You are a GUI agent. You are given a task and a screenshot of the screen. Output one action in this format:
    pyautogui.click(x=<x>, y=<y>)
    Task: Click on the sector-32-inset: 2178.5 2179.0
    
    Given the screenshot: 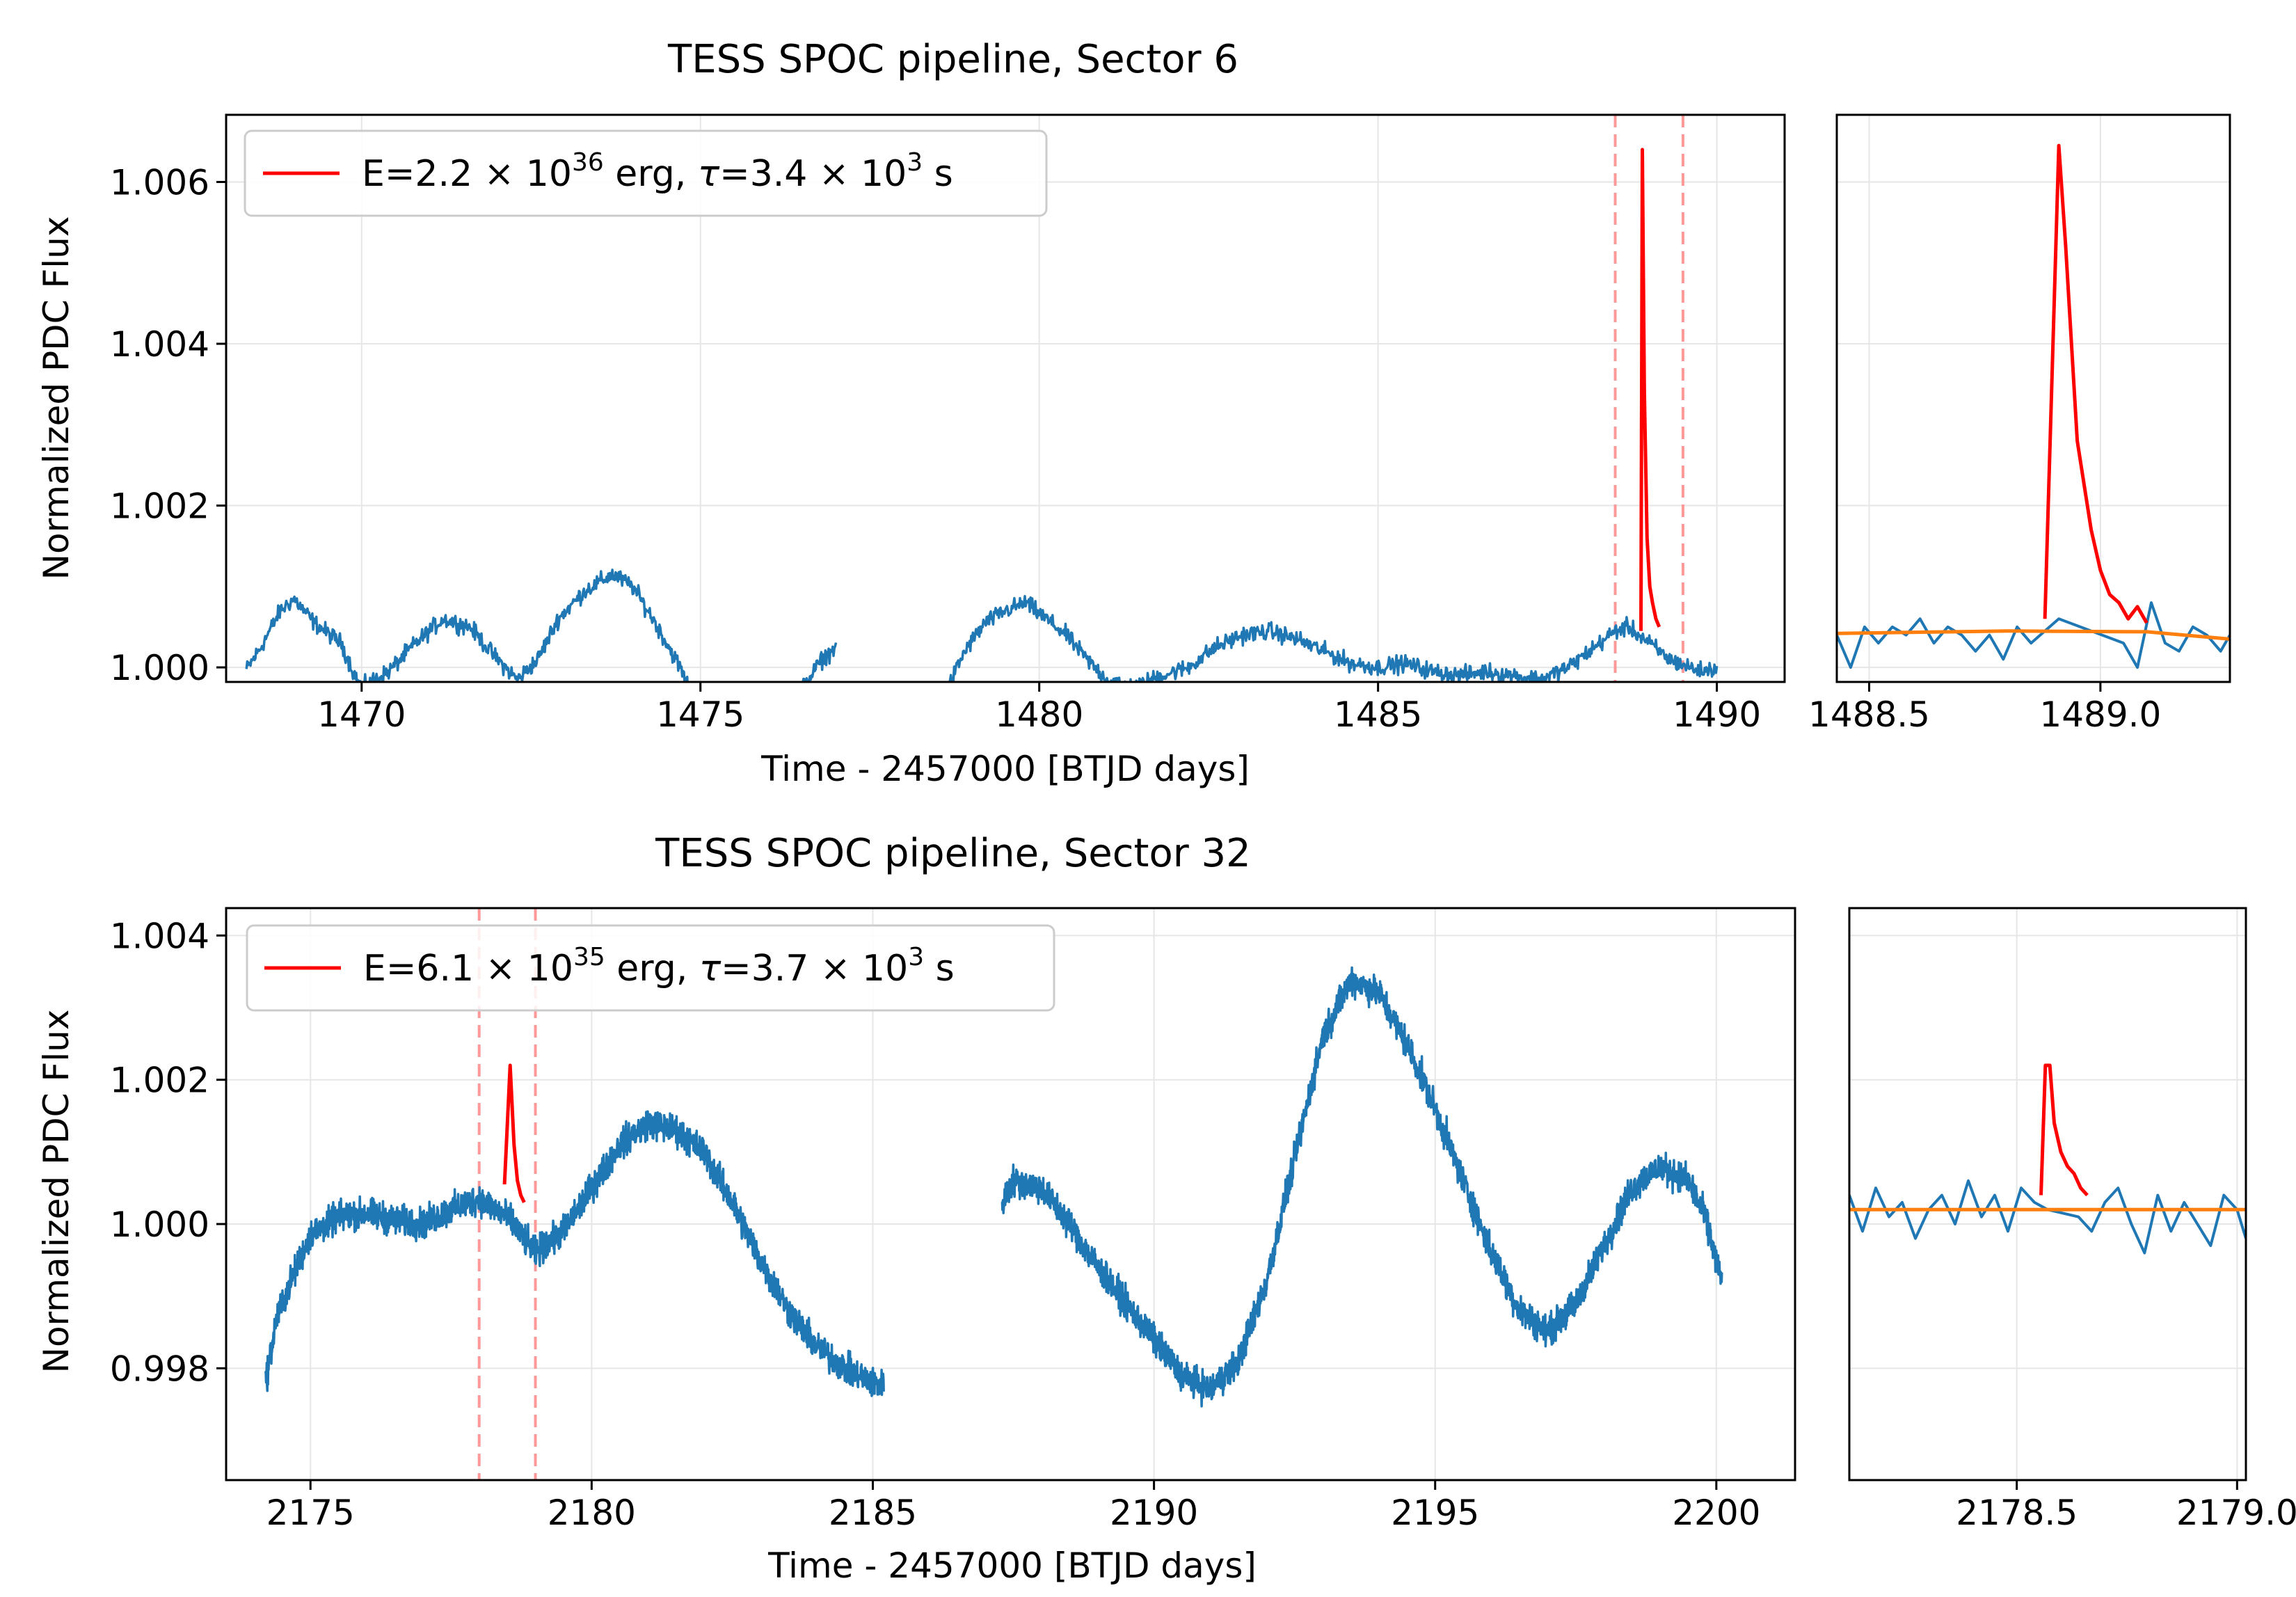 What is the action you would take?
    pyautogui.click(x=2072, y=1220)
    